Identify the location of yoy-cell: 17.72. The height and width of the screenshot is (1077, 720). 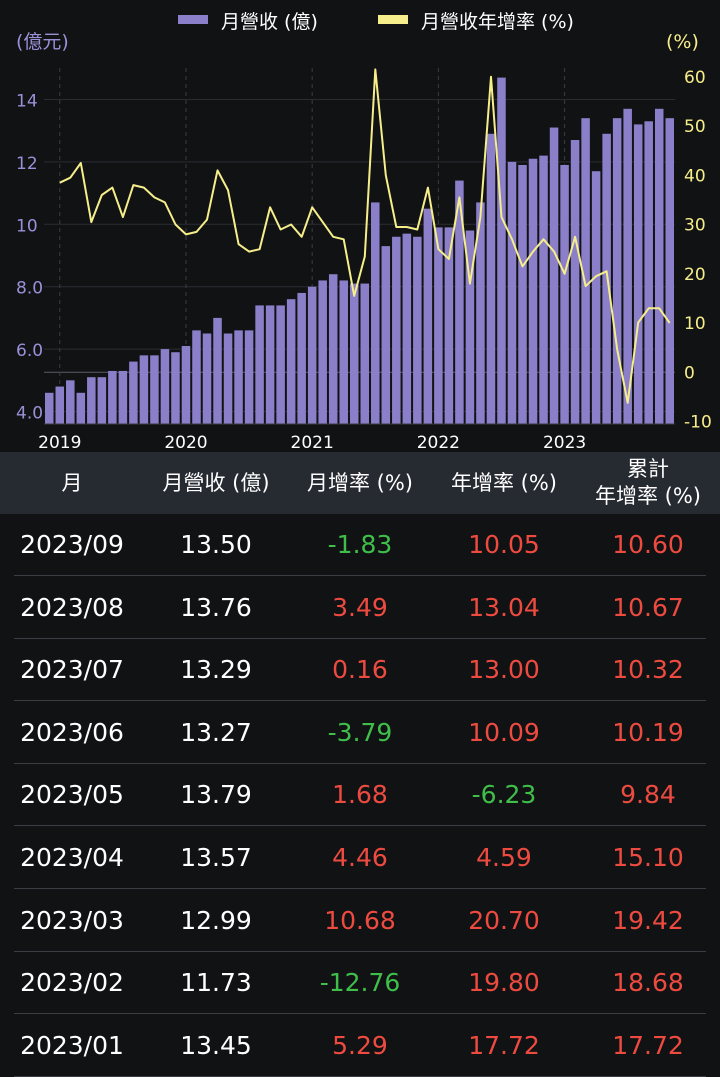
(504, 1045).